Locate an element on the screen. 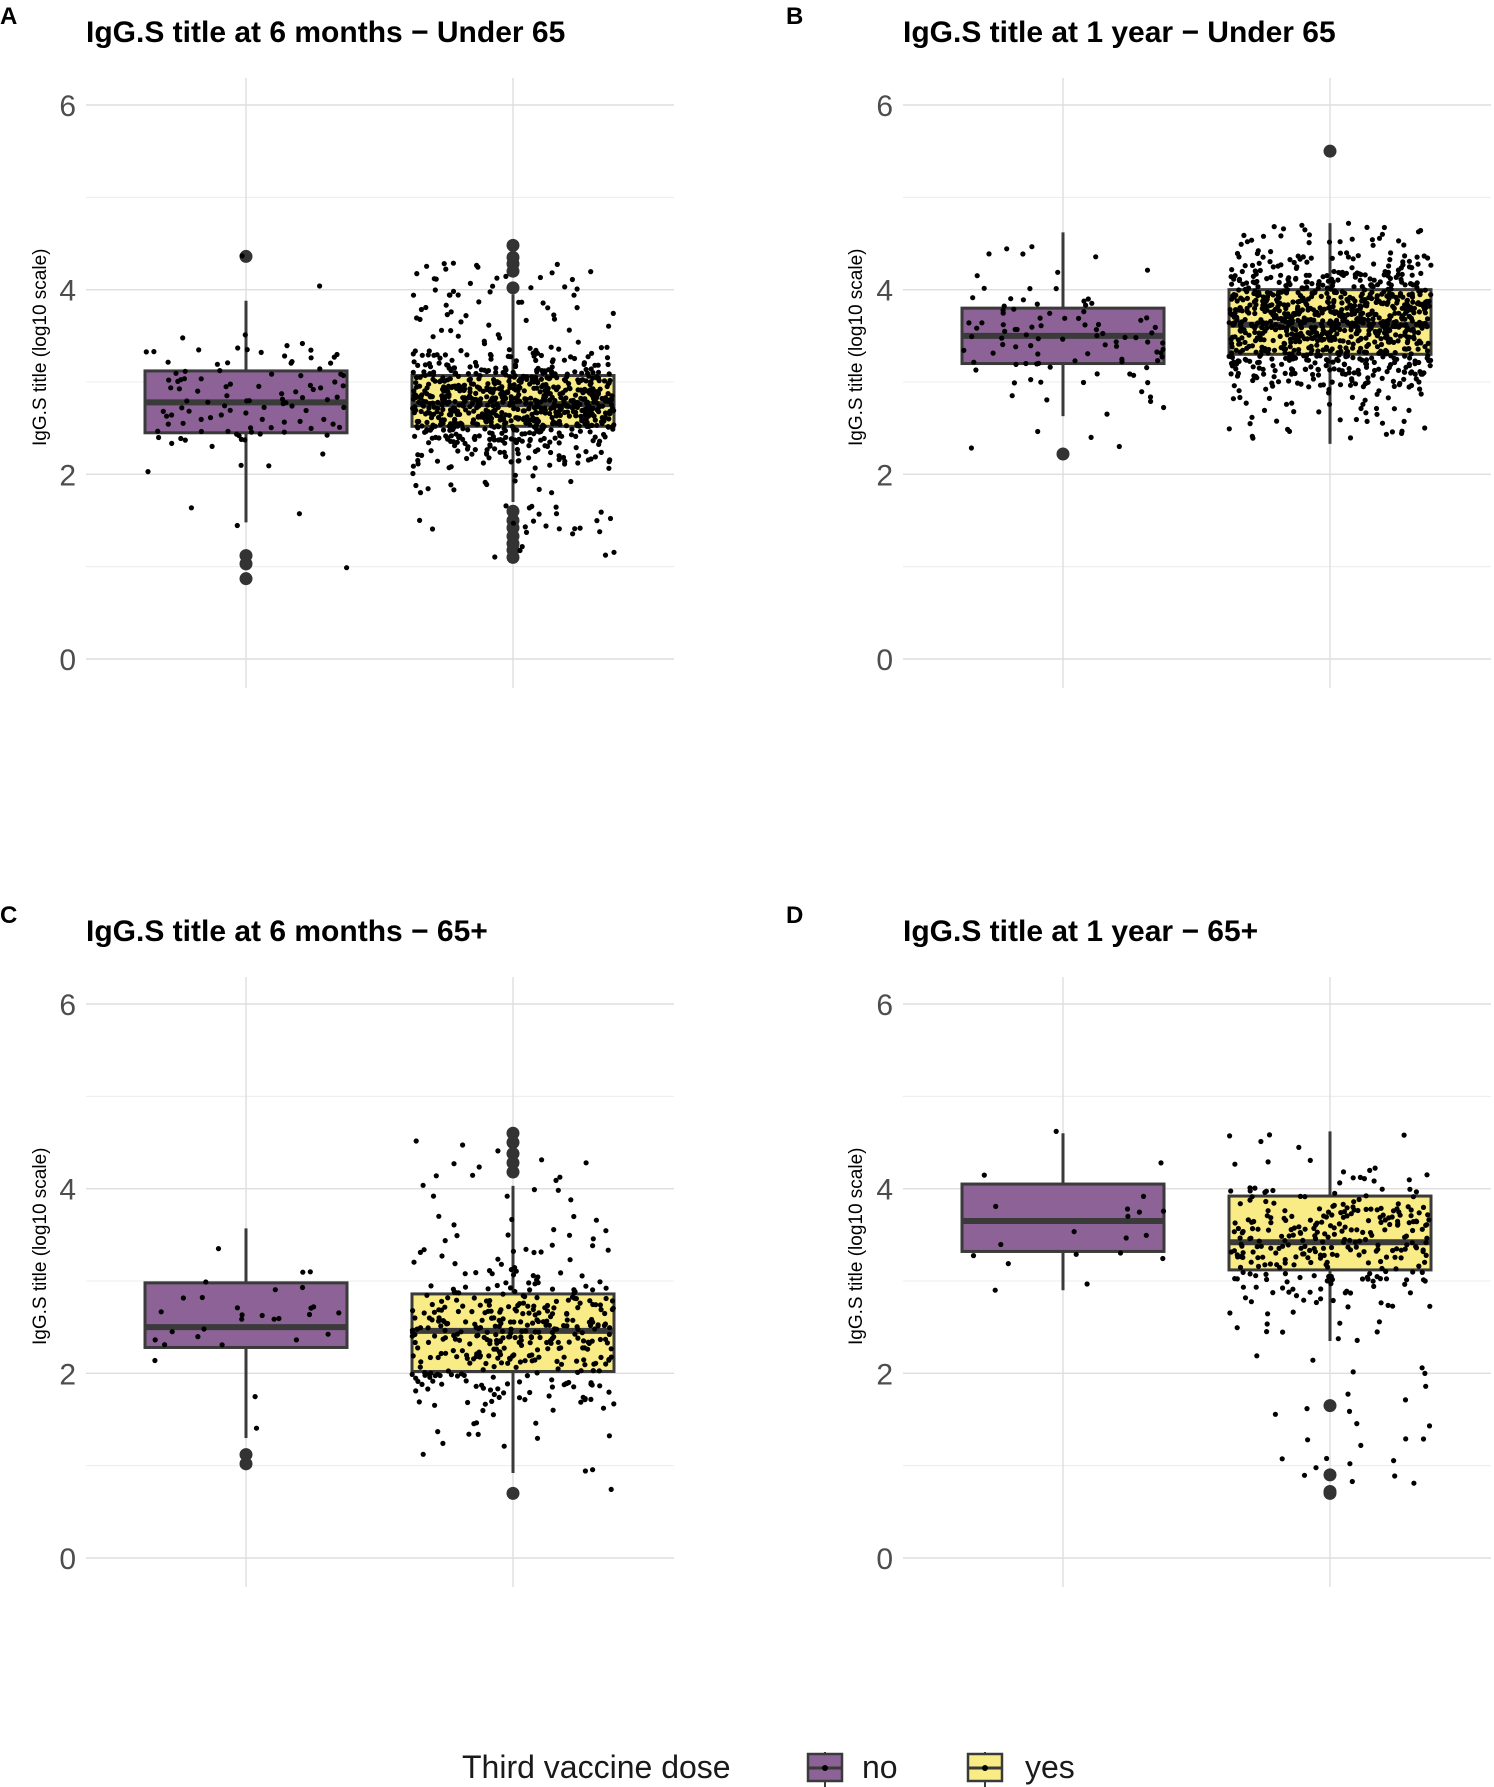 This screenshot has height=1787, width=1494. outlier-point is located at coordinates (513, 557).